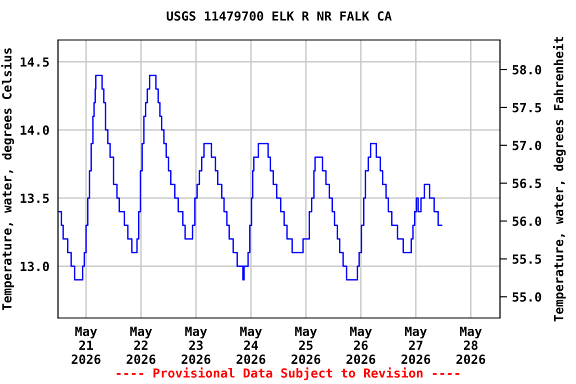 The width and height of the screenshot is (576, 384). What do you see at coordinates (34, 62) in the screenshot?
I see `y-tick-label: 14.5` at bounding box center [34, 62].